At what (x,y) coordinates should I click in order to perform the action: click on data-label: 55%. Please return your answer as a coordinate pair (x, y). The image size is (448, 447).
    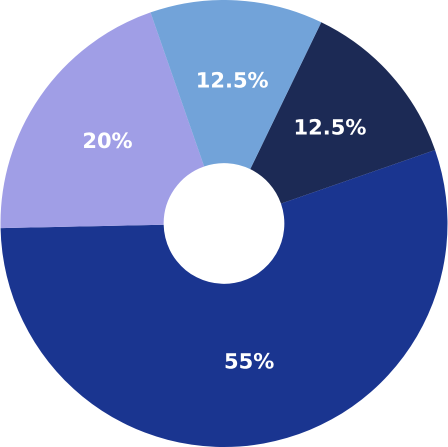
    Looking at the image, I should click on (249, 362).